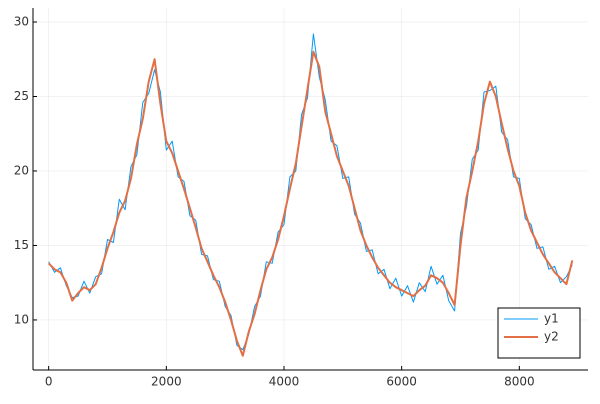 The height and width of the screenshot is (404, 600). What do you see at coordinates (551, 319) in the screenshot?
I see `legend-label: y1` at bounding box center [551, 319].